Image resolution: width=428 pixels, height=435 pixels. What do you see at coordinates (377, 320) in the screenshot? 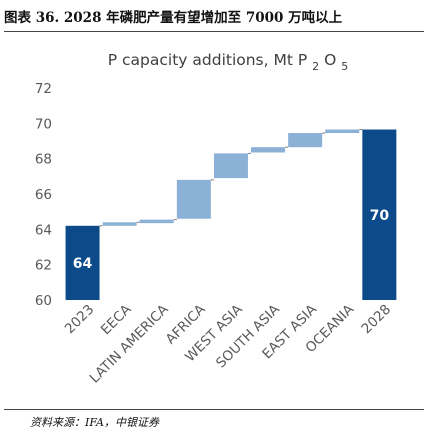
I see `x-category-label: 2028` at bounding box center [377, 320].